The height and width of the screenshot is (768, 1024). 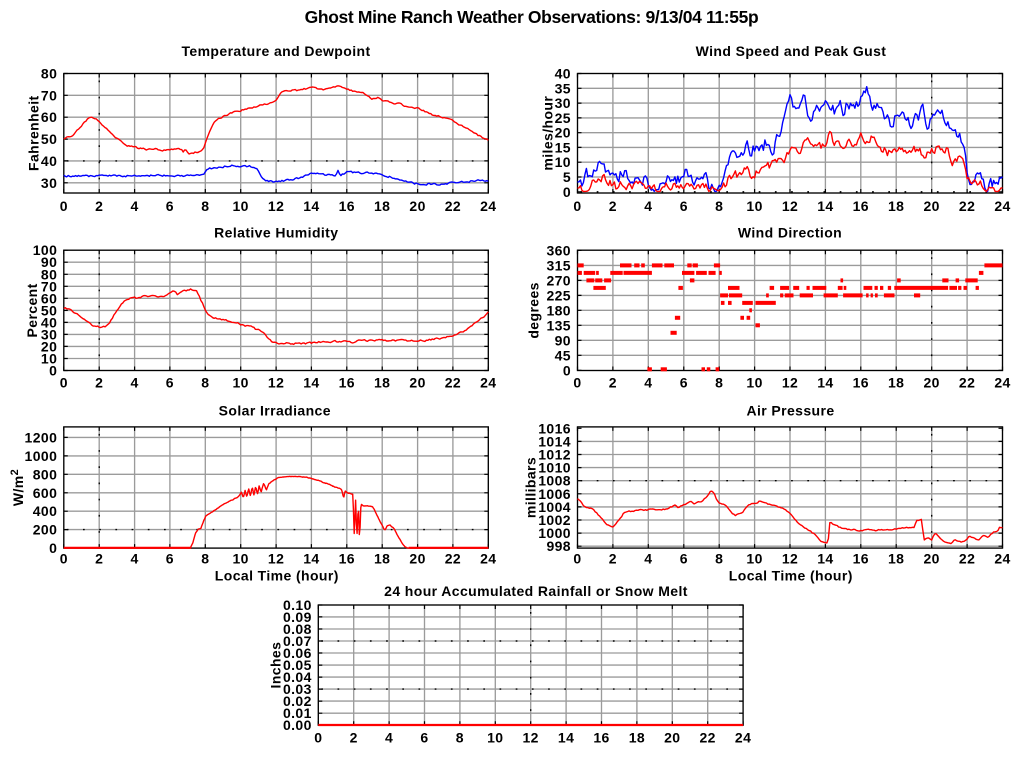 What do you see at coordinates (531, 487) in the screenshot?
I see `svg-text: millibars` at bounding box center [531, 487].